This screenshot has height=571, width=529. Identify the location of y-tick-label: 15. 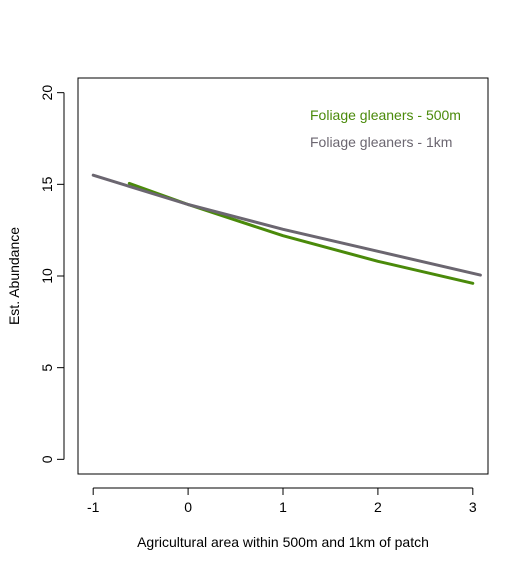
(47, 184).